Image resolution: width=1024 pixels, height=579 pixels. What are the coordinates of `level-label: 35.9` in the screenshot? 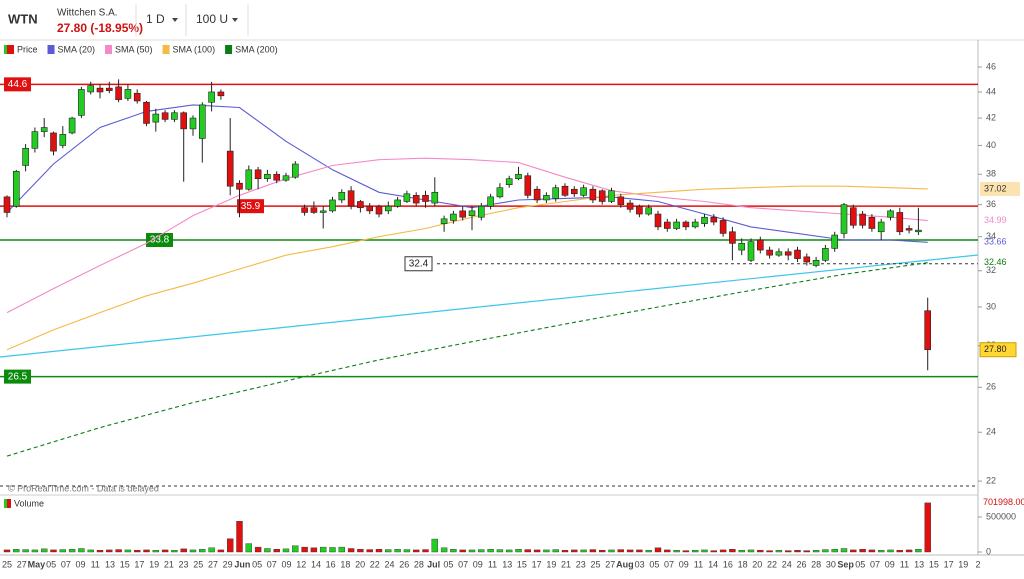 It's located at (251, 206).